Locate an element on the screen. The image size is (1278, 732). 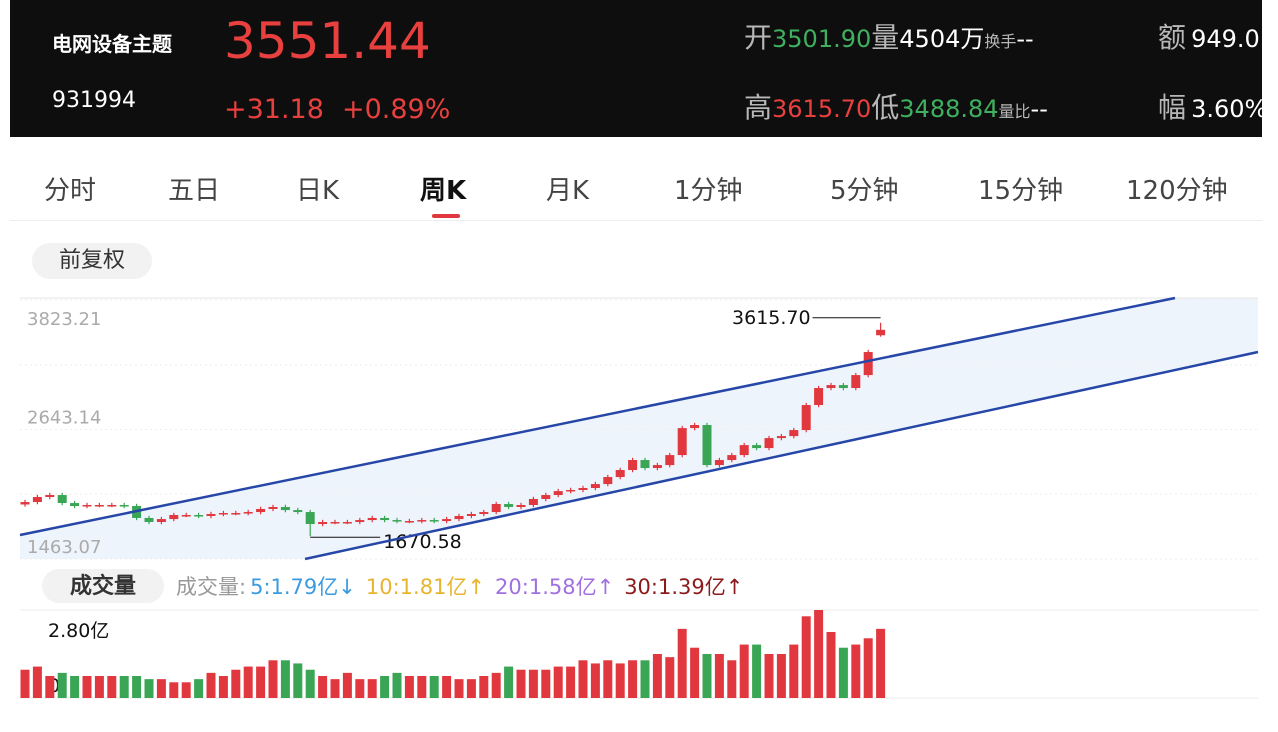
vol-tick-label: 2.80亿 is located at coordinates (78, 631).